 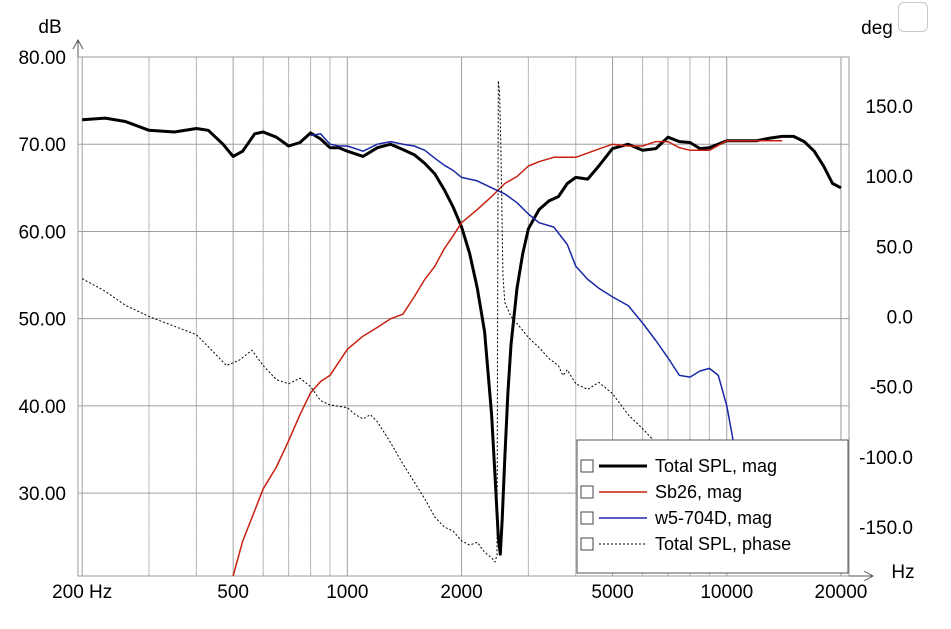 What do you see at coordinates (726, 592) in the screenshot?
I see `x-tick-label: 10000` at bounding box center [726, 592].